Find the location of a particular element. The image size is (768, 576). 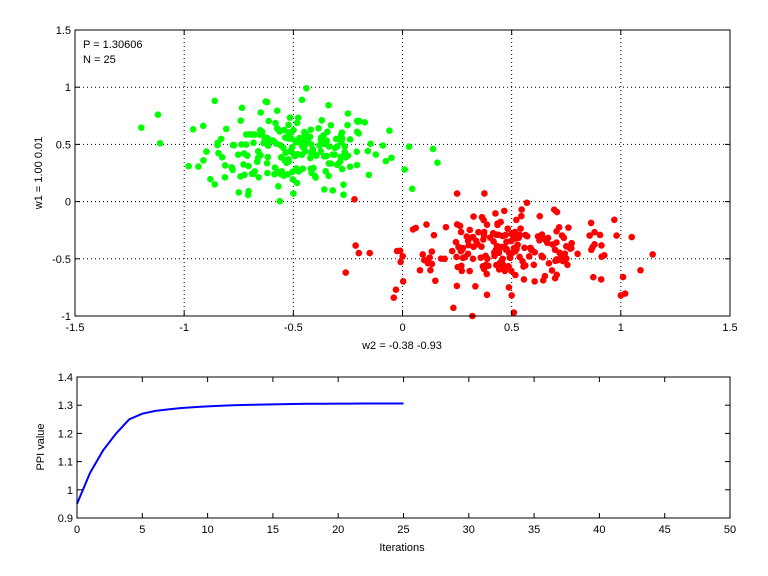

annotation-n: N = 25 is located at coordinates (99, 60).